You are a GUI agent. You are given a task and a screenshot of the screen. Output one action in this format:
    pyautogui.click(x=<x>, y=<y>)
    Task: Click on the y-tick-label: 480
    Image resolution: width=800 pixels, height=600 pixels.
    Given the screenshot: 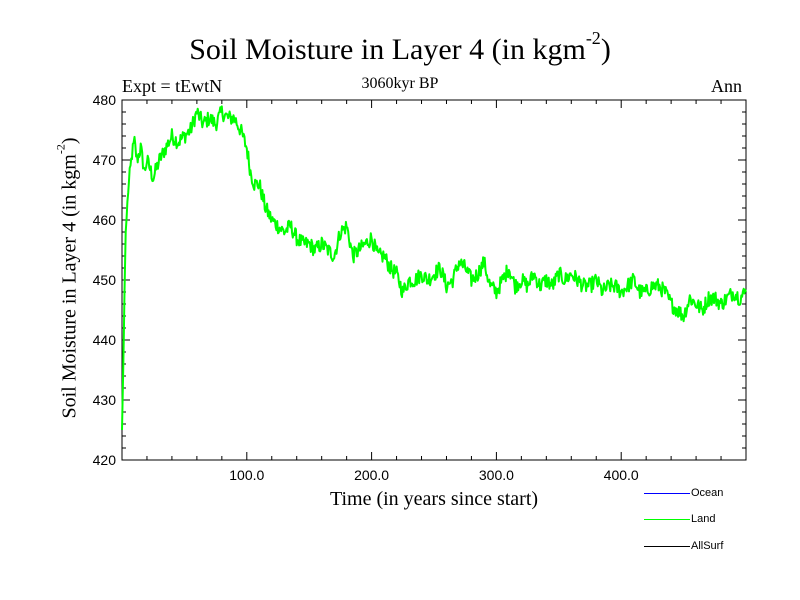 What is the action you would take?
    pyautogui.click(x=105, y=100)
    